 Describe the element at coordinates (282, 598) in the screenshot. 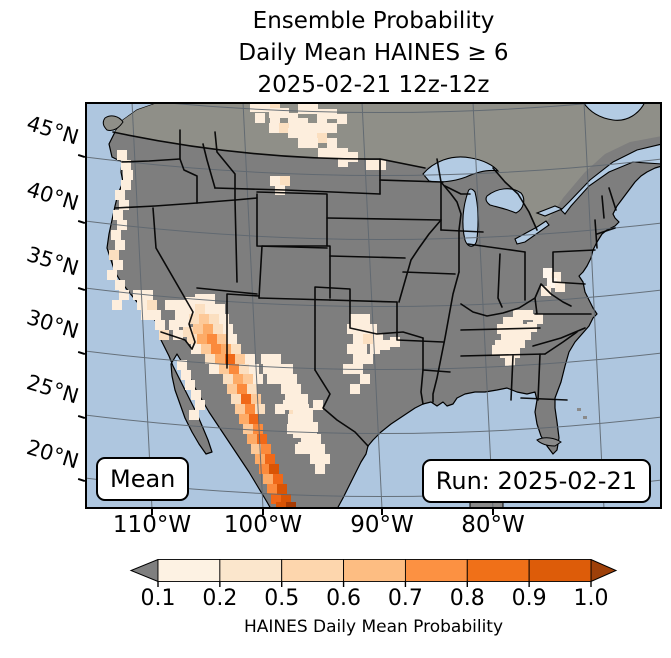

I see `colorbar-tick-label: 0.5` at that location.